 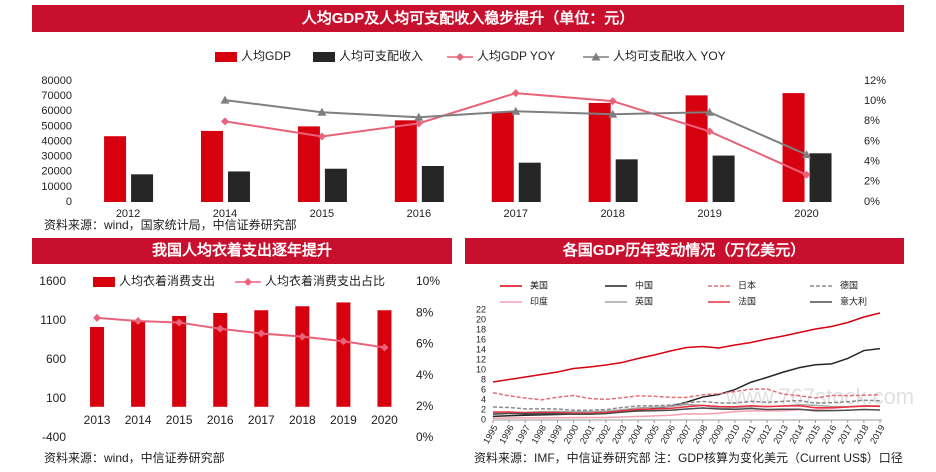 I want to click on source-note: 资料来源：wind，中信证券研究部, so click(x=134, y=457).